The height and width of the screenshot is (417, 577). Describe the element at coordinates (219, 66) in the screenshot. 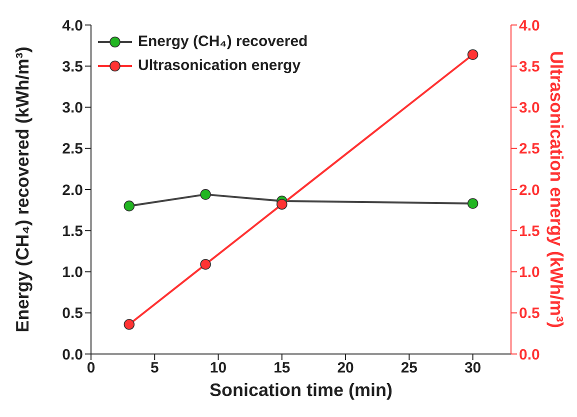

I see `legend-label: Ultrasonication energy` at that location.